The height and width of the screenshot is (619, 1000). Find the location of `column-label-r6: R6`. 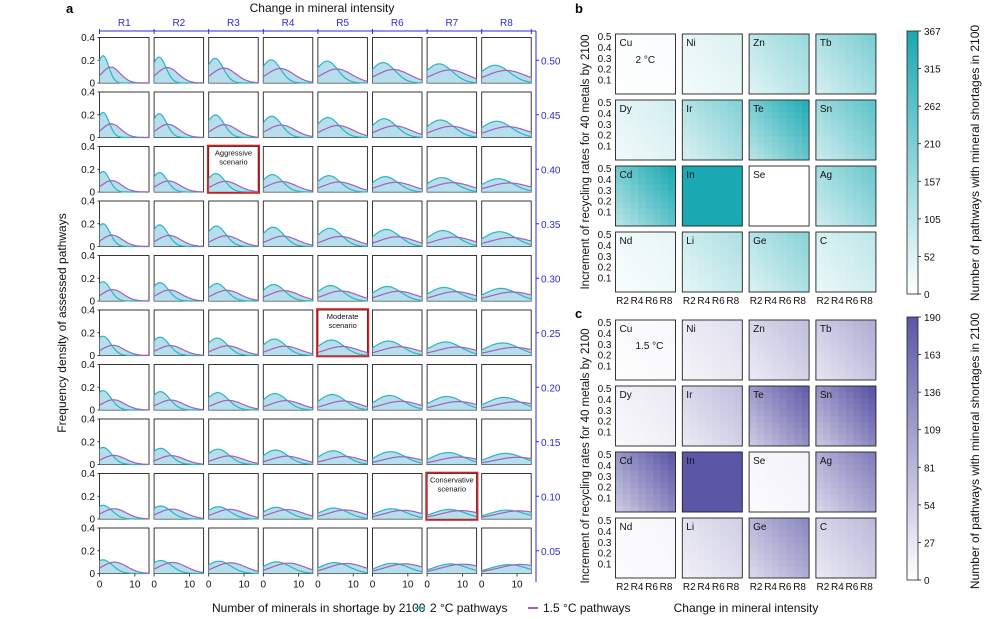

column-label-r6: R6 is located at coordinates (397, 23).